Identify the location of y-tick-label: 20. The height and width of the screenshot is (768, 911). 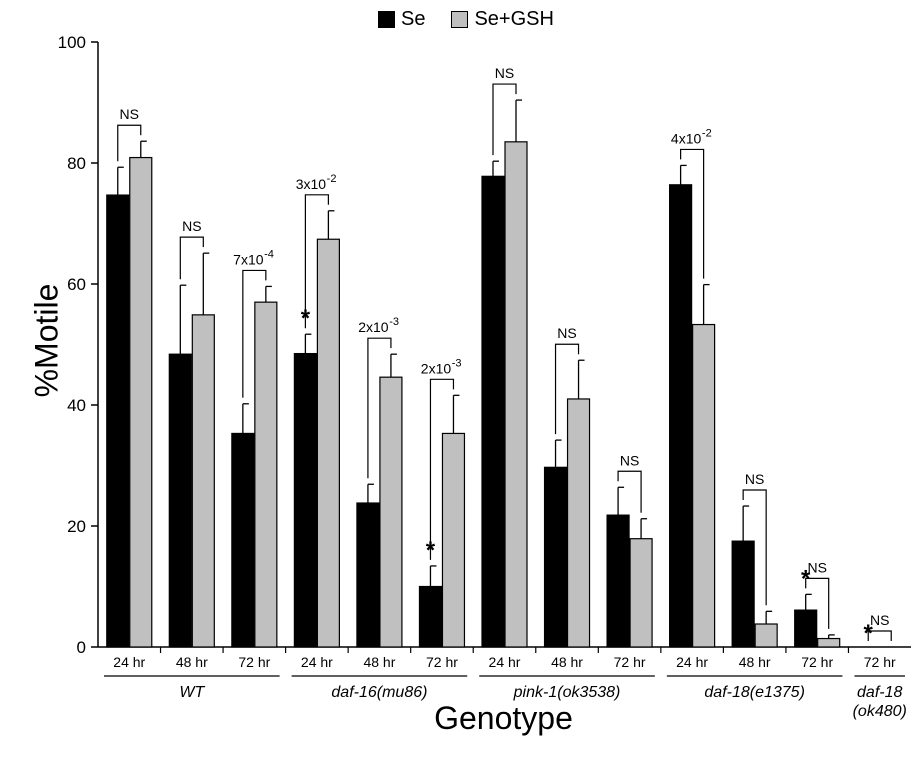
(76, 526).